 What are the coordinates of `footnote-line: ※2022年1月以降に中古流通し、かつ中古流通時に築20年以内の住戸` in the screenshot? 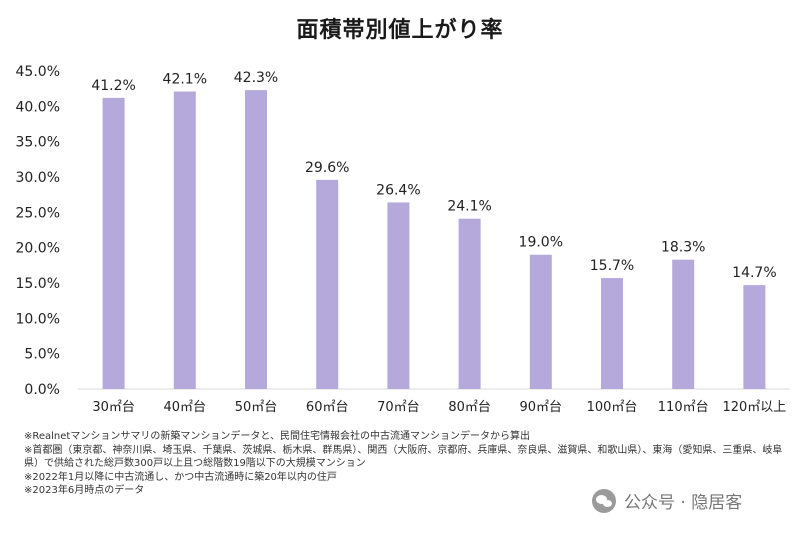 It's located at (180, 477).